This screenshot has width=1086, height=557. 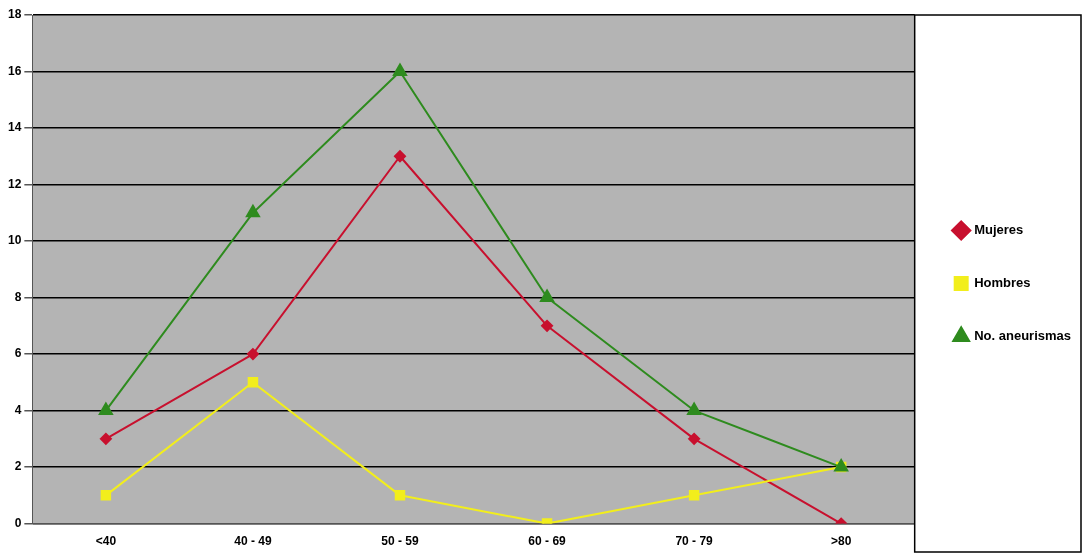 I want to click on x-tick-label: <40, so click(x=106, y=541).